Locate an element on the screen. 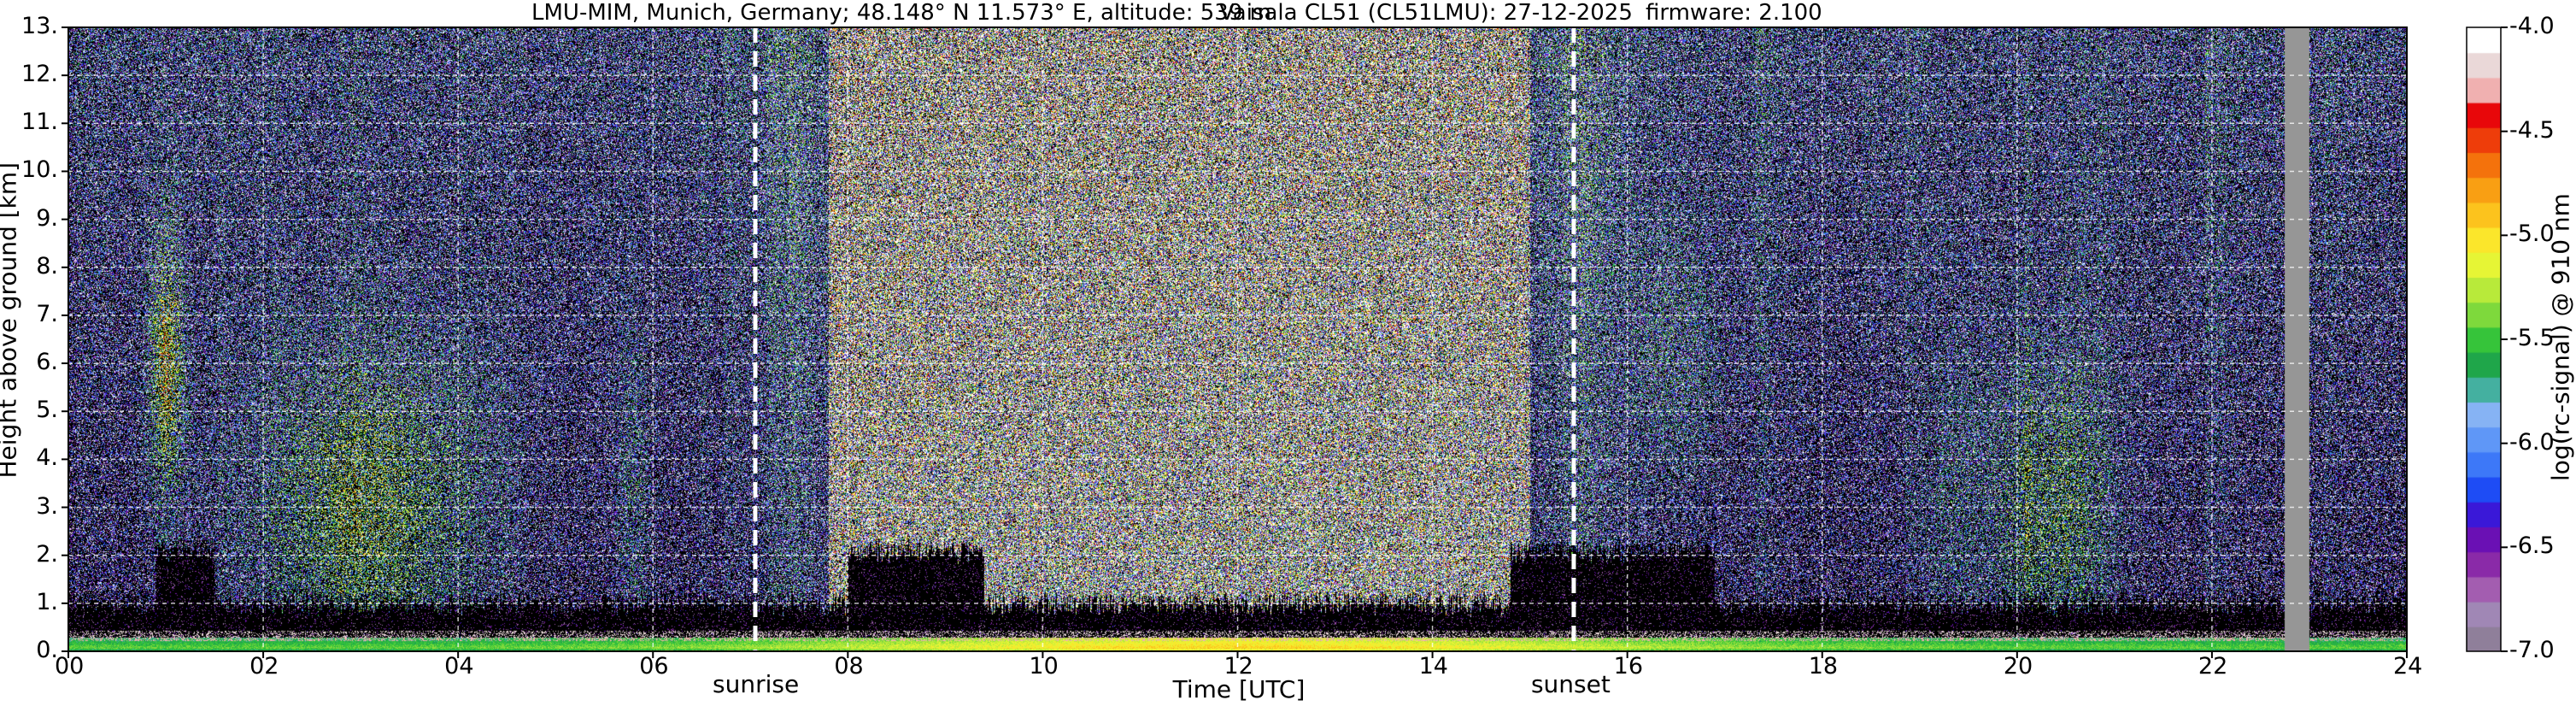 This screenshot has height=706, width=2576. colorbar-frame is located at coordinates (2484, 339).